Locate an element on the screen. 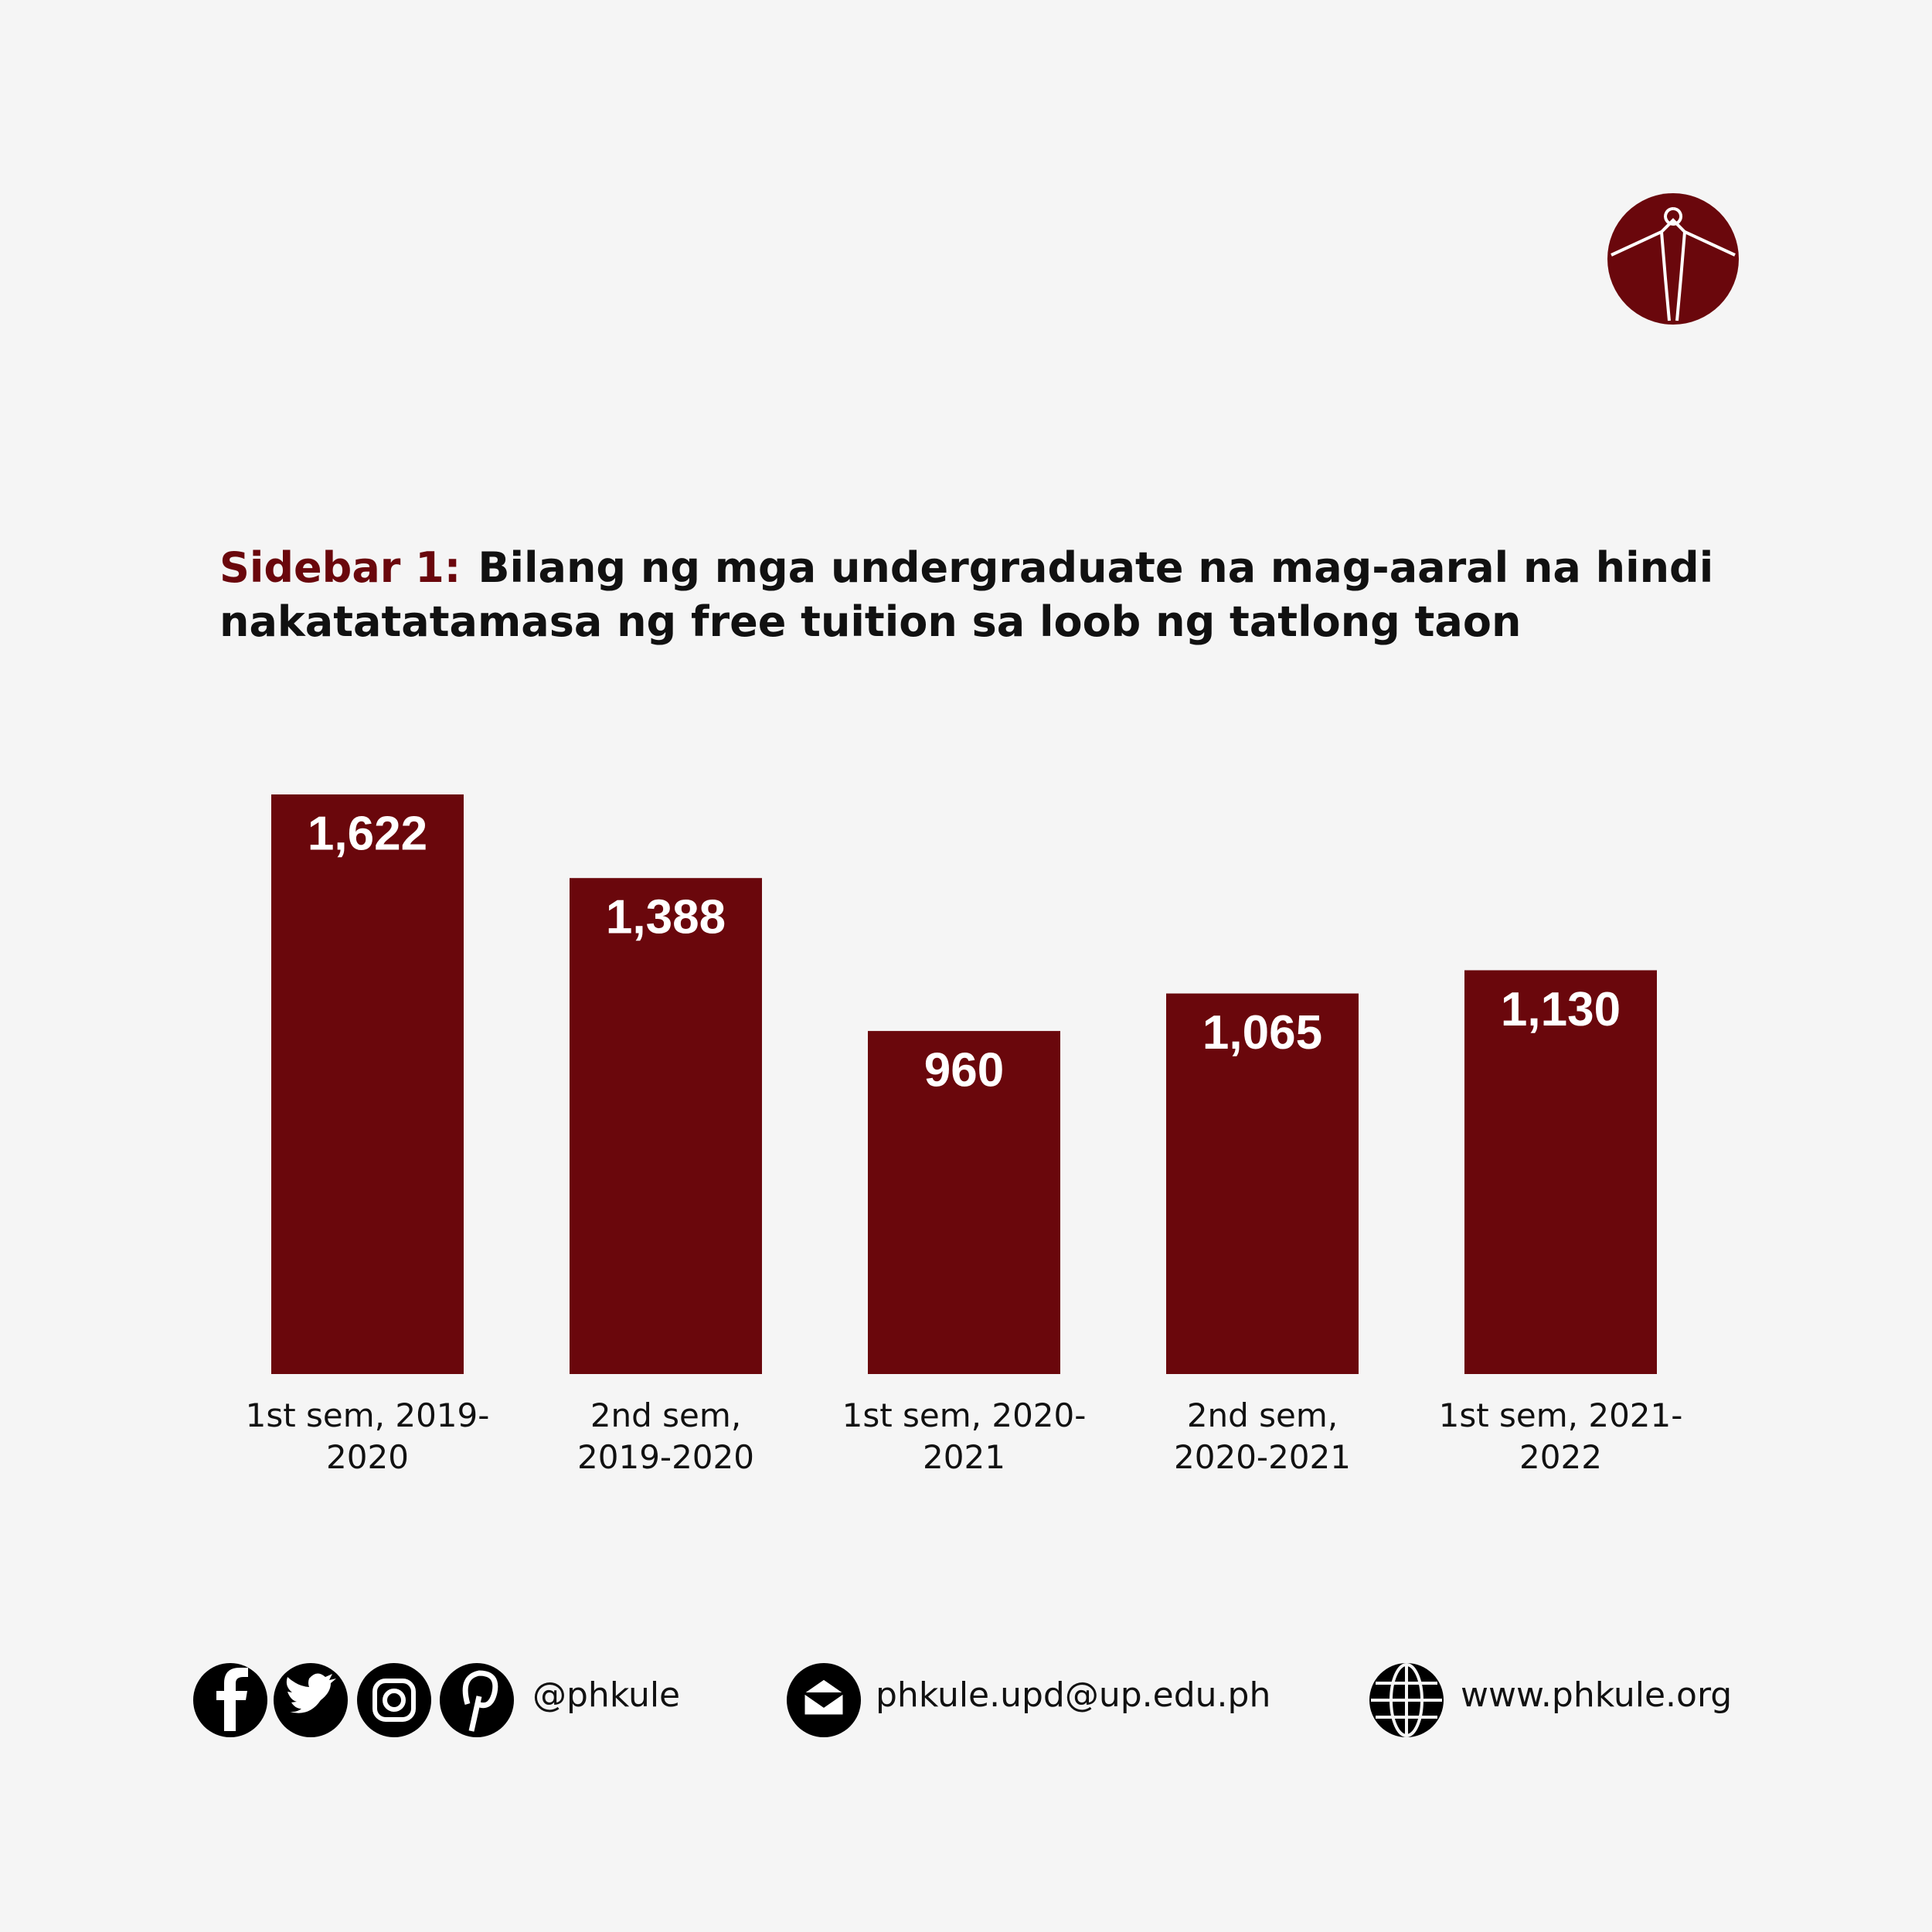 The height and width of the screenshot is (1932, 1932). footer-icons is located at coordinates (819, 1700).